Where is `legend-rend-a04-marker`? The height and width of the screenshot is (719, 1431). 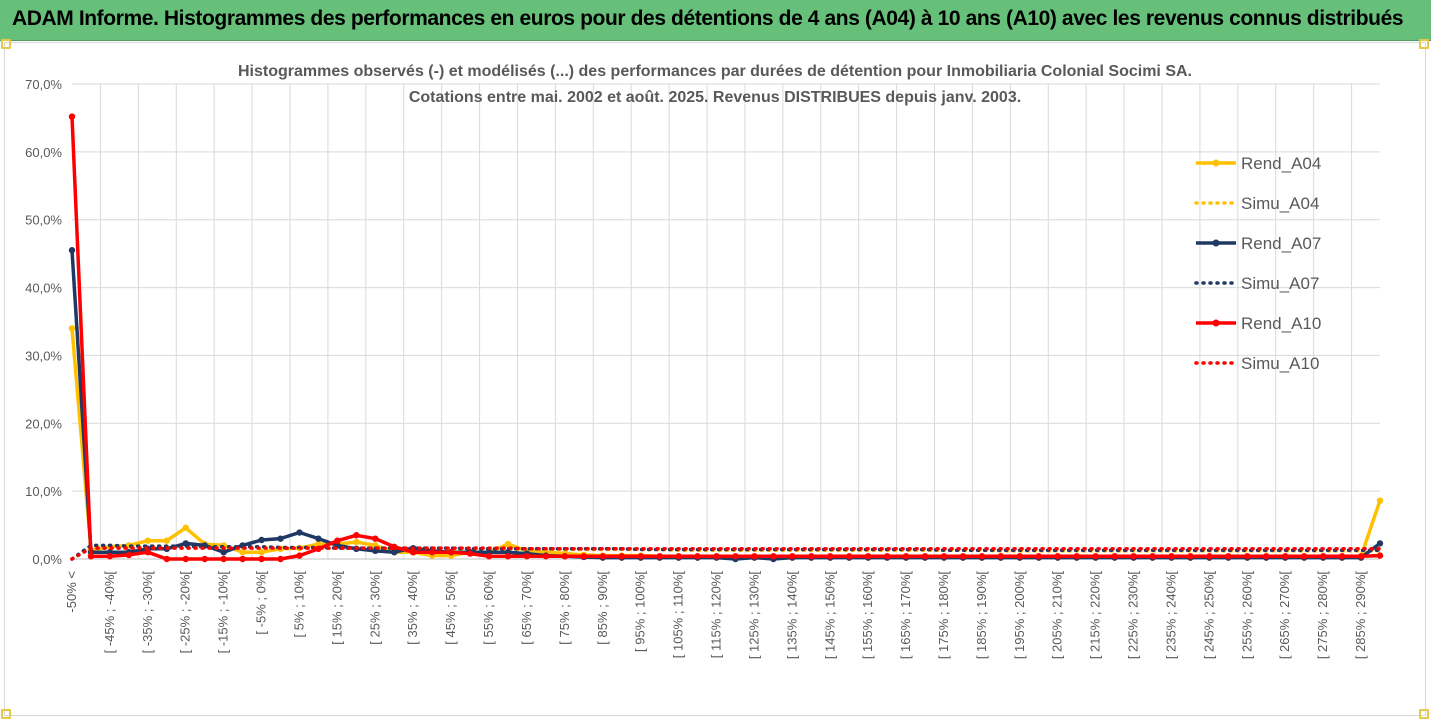 legend-rend-a04-marker is located at coordinates (1216, 163).